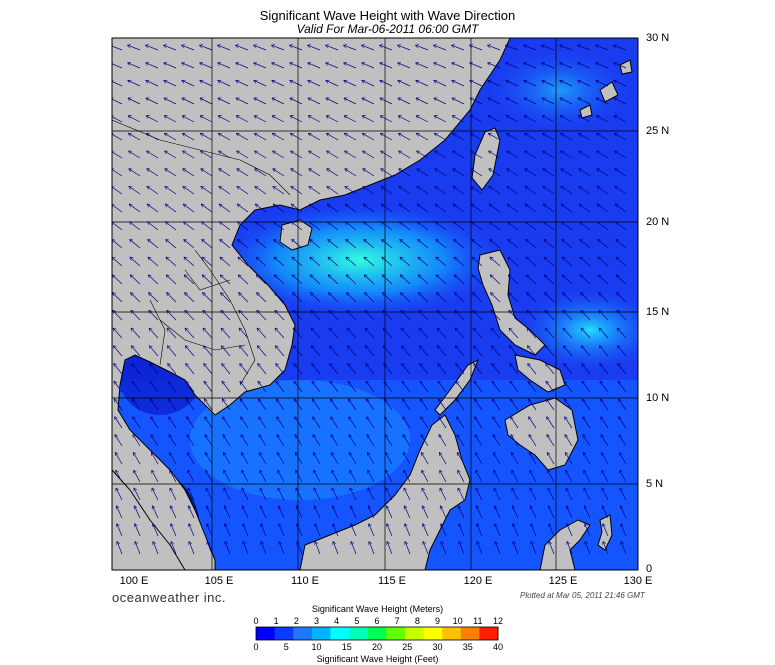 The image size is (775, 665). What do you see at coordinates (407, 647) in the screenshot?
I see `feet-tick: 25` at bounding box center [407, 647].